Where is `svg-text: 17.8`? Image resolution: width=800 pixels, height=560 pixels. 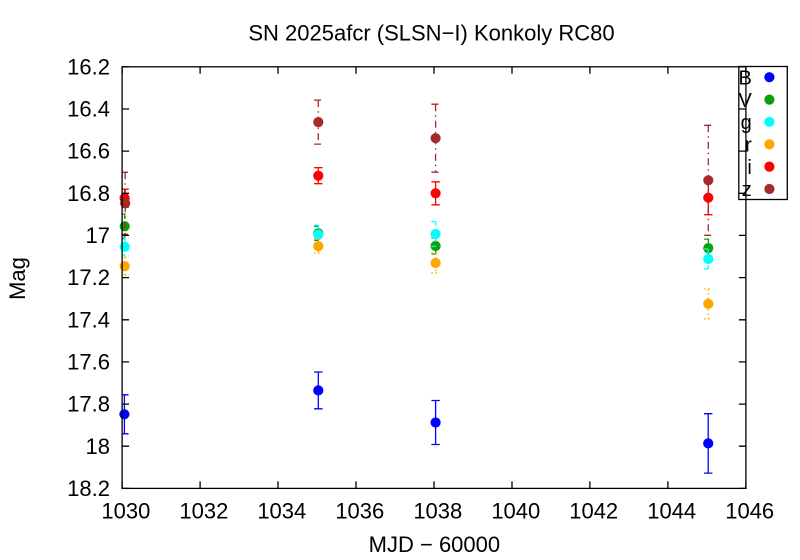 svg-text: 17.8 is located at coordinates (88, 404).